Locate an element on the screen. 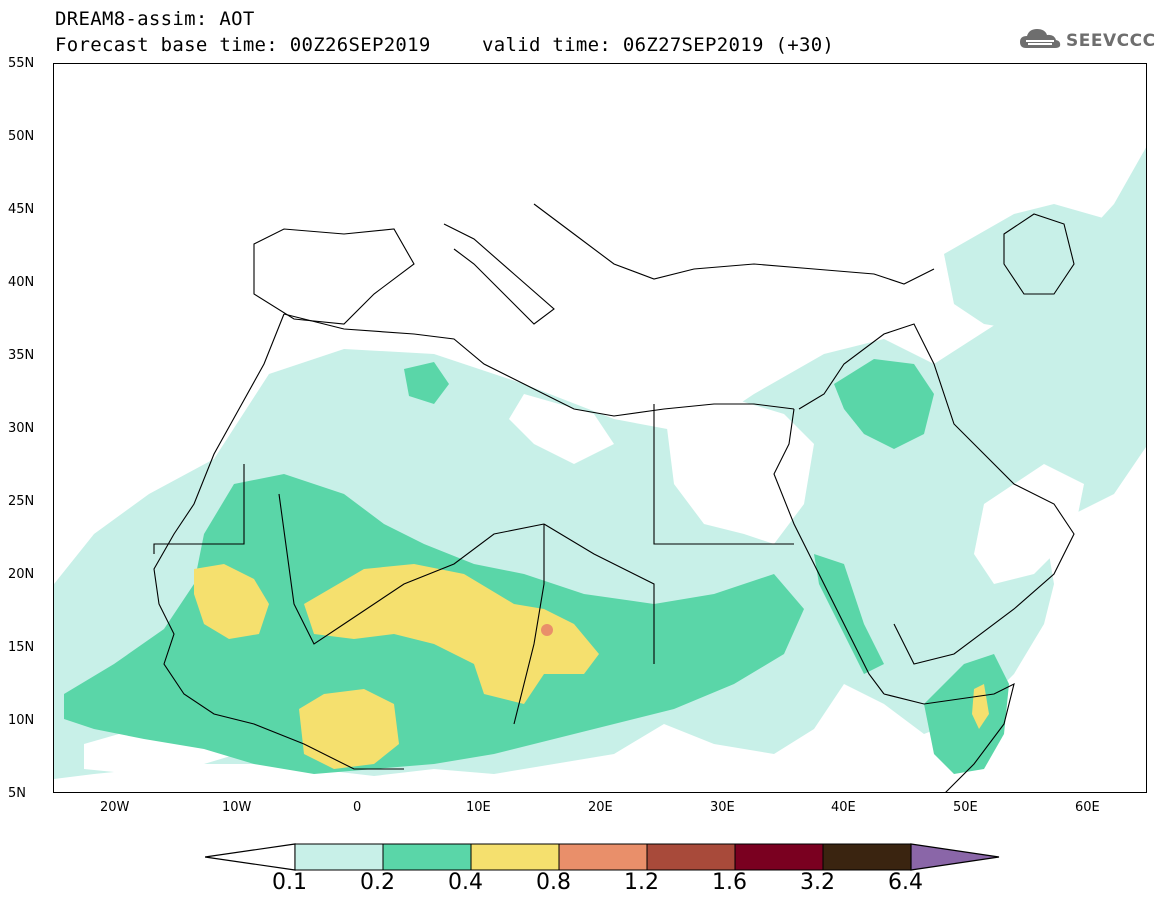  aot-clear-region-arabia is located at coordinates (1029, 524).